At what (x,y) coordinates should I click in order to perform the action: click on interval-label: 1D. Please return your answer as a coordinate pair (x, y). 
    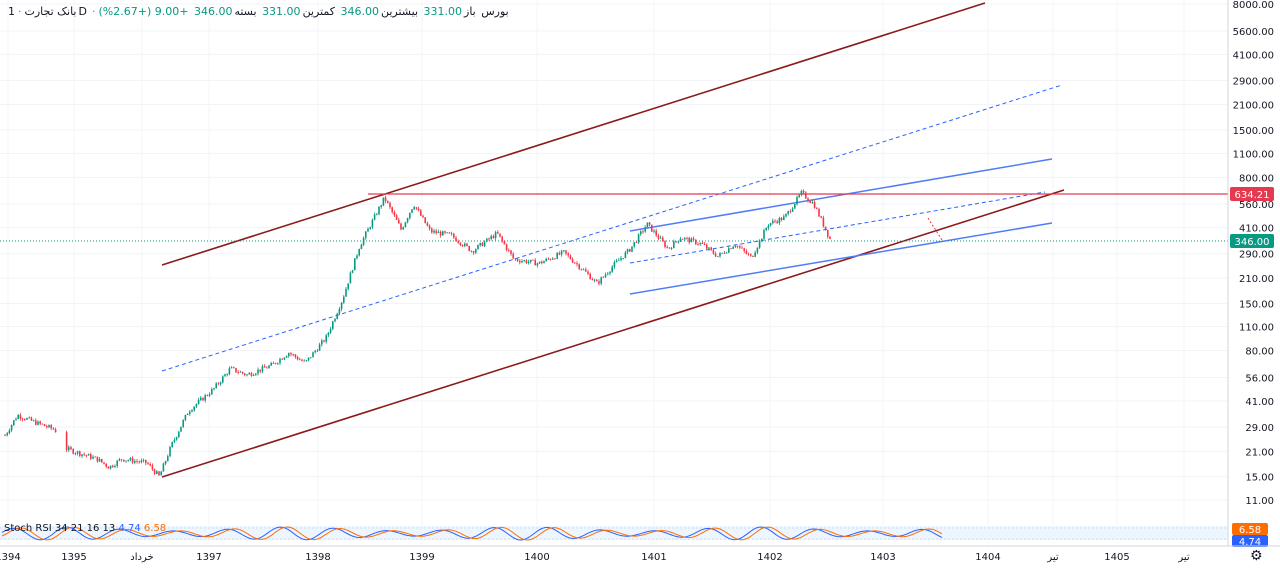
    Looking at the image, I should click on (47, 11).